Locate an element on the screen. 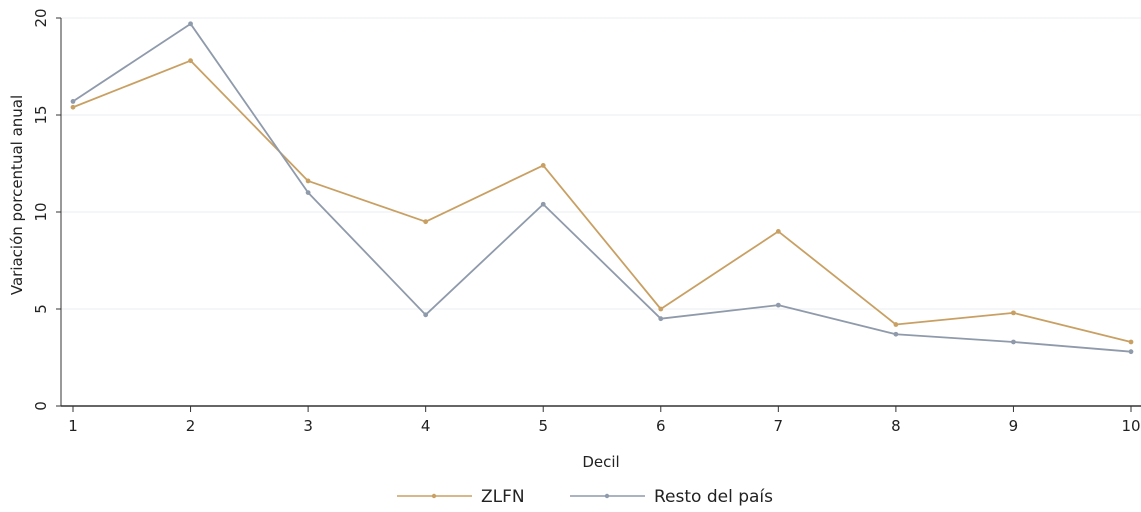 This screenshot has width=1141, height=512. y-tick-label: 10 is located at coordinates (41, 211).